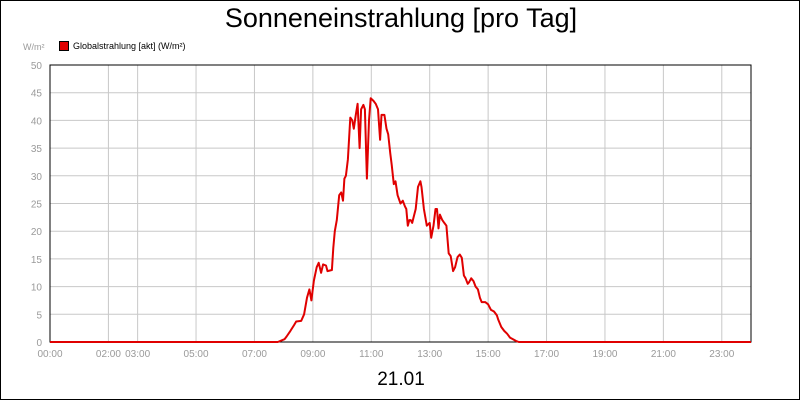 Image resolution: width=800 pixels, height=400 pixels. Describe the element at coordinates (34, 47) in the screenshot. I see `y-unit-label: W/m²` at that location.